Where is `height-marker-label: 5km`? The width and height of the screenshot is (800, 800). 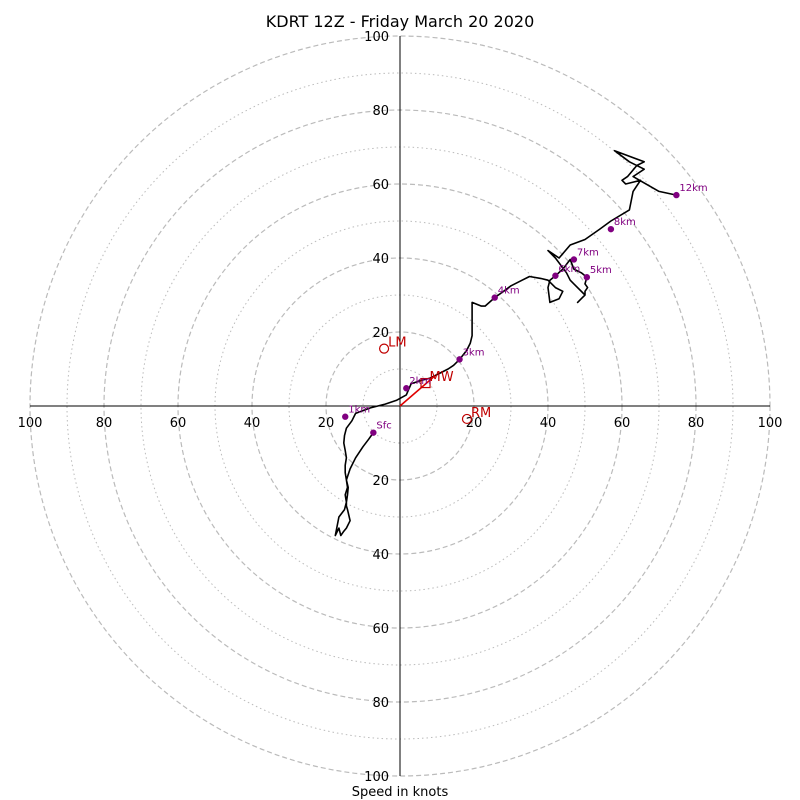
height-marker-label: 5km is located at coordinates (601, 270).